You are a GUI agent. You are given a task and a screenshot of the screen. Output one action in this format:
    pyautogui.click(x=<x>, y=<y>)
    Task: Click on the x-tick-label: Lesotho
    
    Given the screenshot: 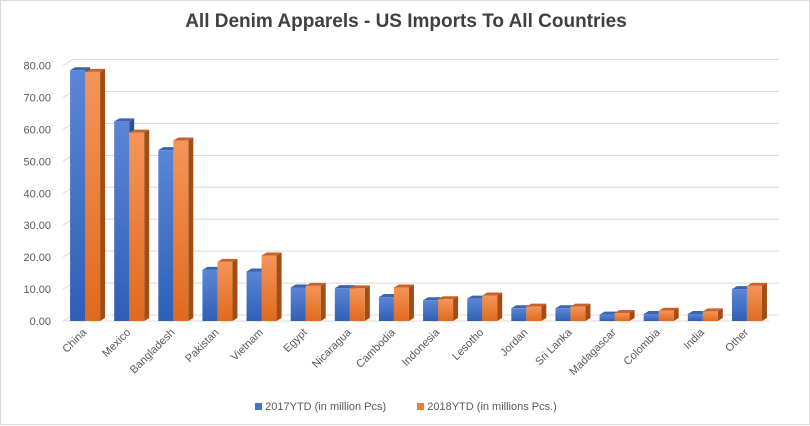 What is the action you would take?
    pyautogui.click(x=468, y=345)
    